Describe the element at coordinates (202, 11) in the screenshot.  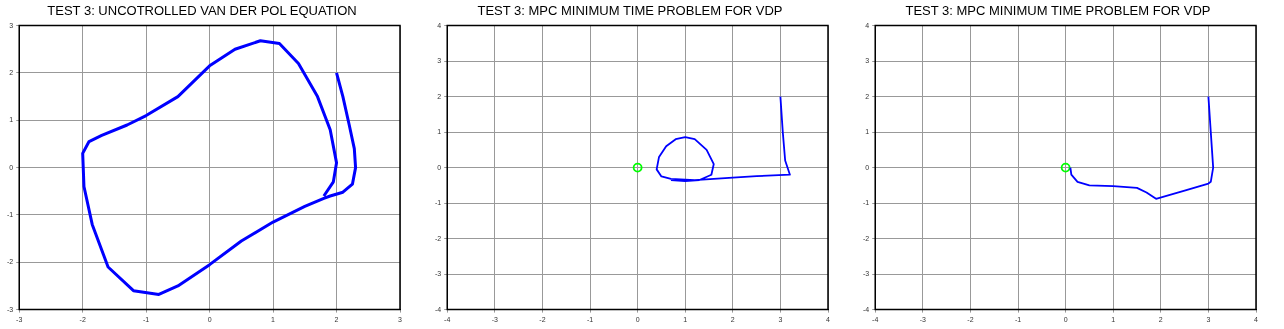
I see `chart-title: TEST 3: UNCOTROLLED VAN DER POL EQUATION` at that location.